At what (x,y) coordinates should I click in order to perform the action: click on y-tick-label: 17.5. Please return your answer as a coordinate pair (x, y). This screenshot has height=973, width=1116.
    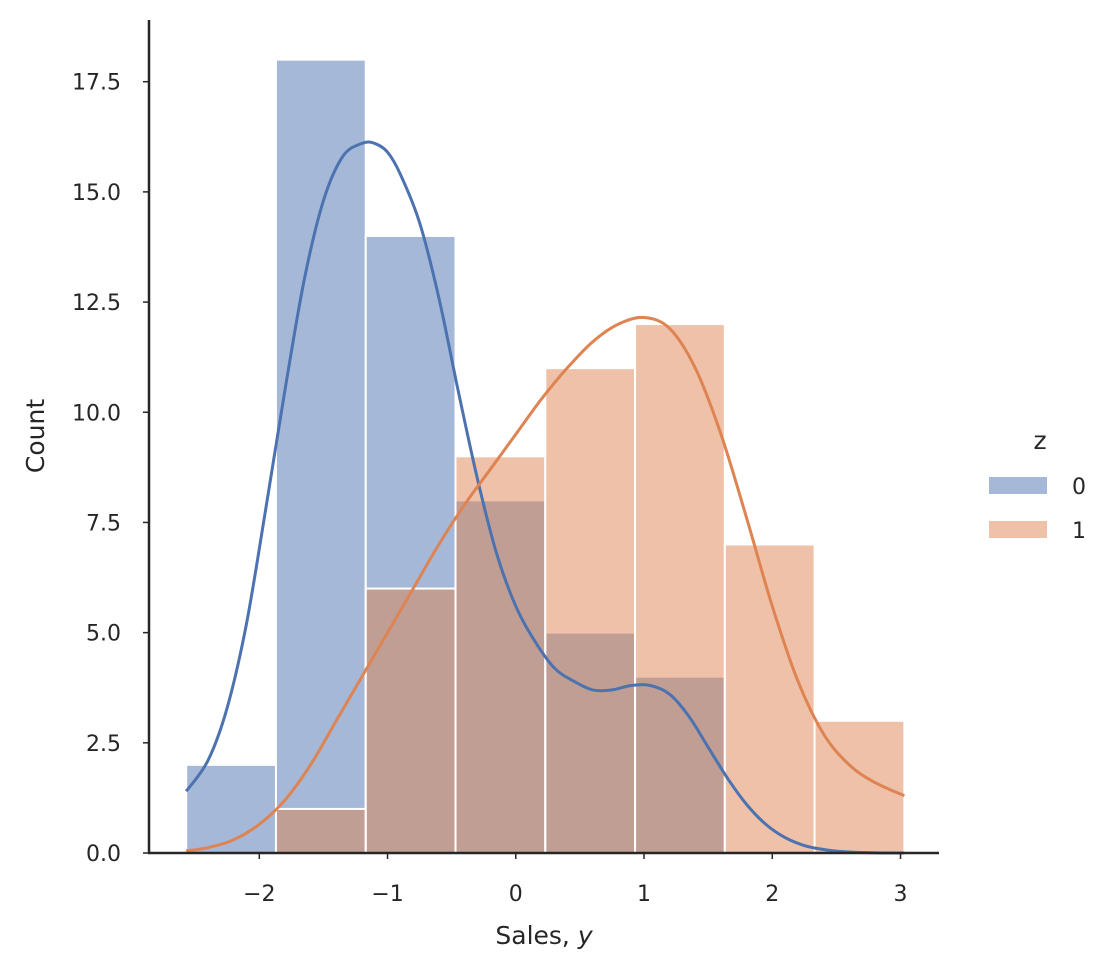
    Looking at the image, I should click on (96, 83).